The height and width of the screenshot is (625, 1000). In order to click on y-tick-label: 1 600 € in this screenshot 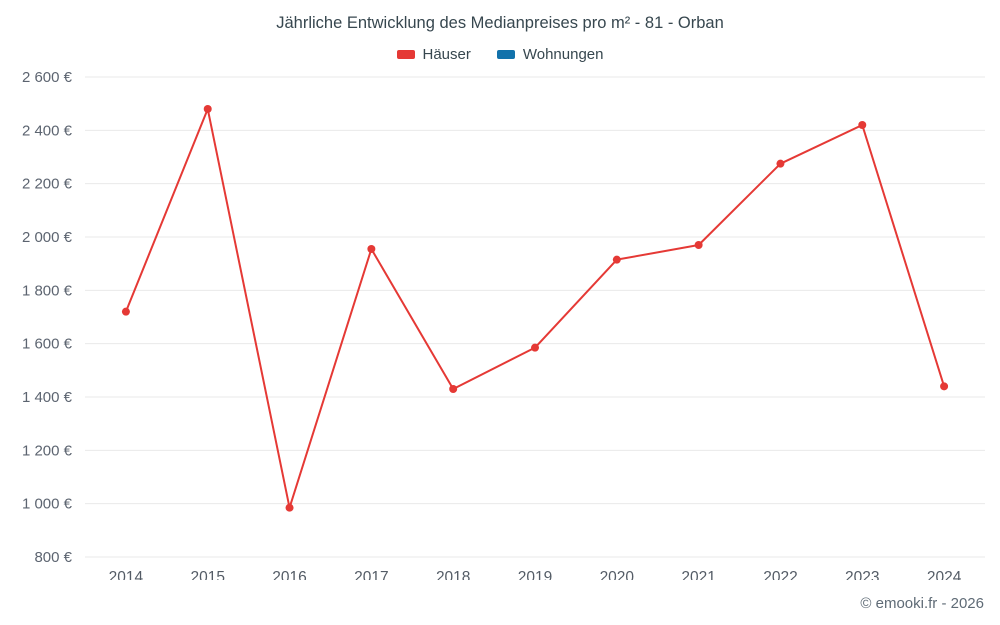, I will do `click(47, 344)`.